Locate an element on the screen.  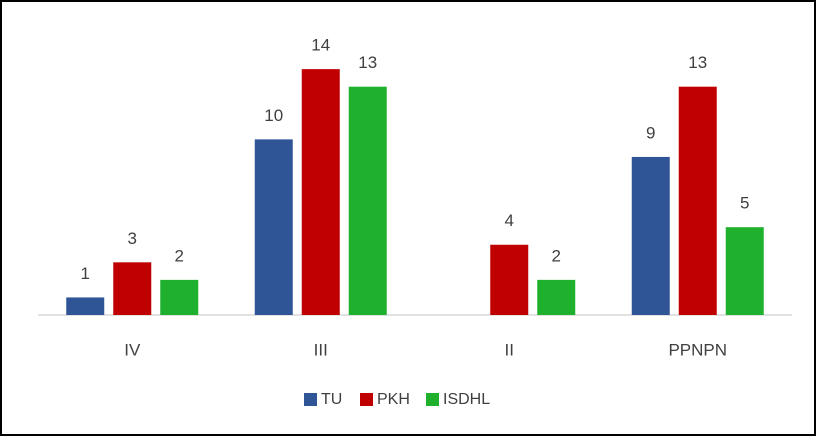
data-label: 9 is located at coordinates (650, 132).